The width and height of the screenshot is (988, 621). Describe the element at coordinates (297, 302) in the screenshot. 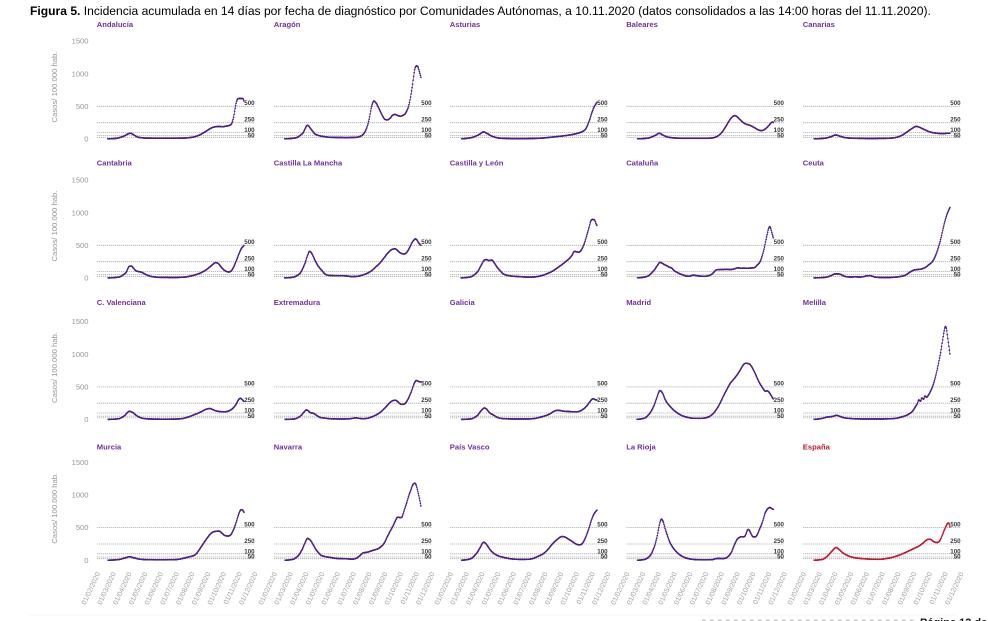

I see `svg-text: Extremadura` at that location.